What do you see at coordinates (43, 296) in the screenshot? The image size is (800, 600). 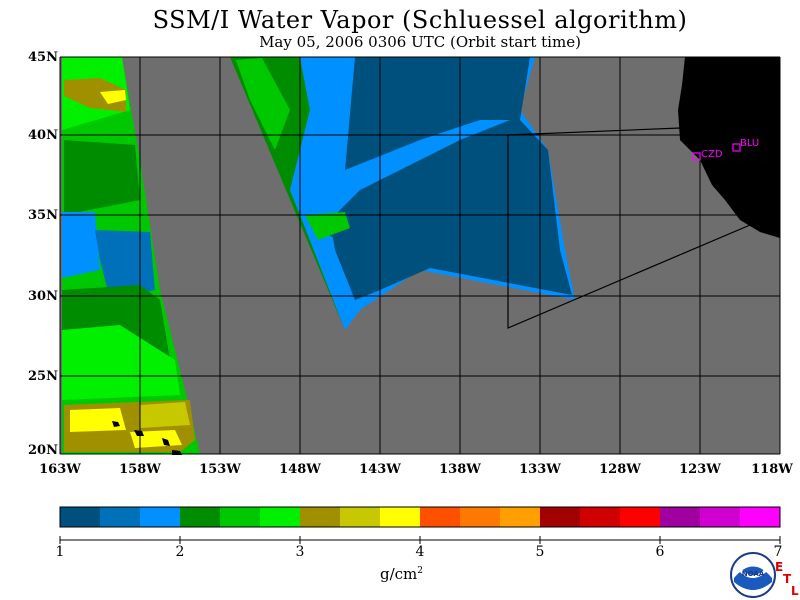 I see `lat-label-30n: 30N` at bounding box center [43, 296].